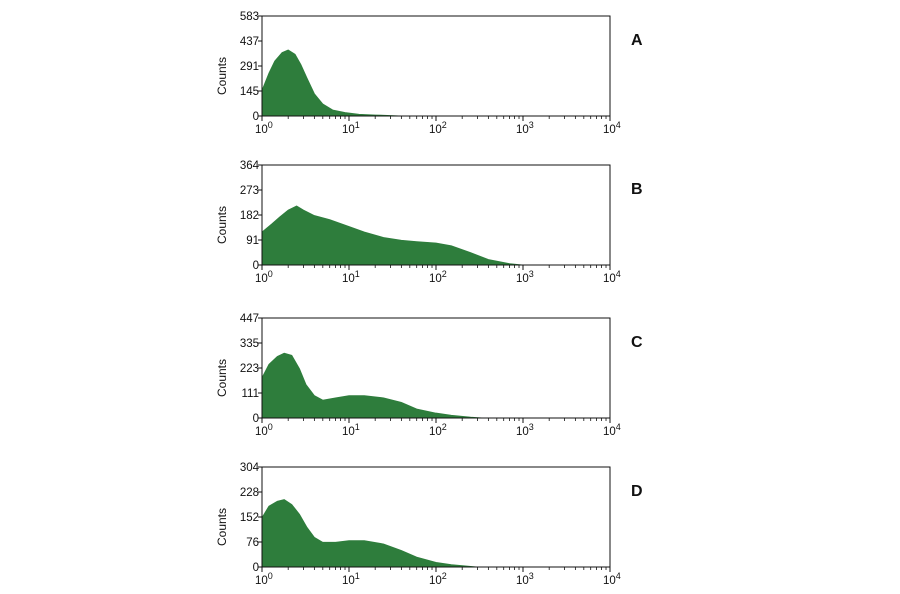 The image size is (900, 594). Describe the element at coordinates (249, 67) in the screenshot. I see `y-tick-label: 291` at that location.